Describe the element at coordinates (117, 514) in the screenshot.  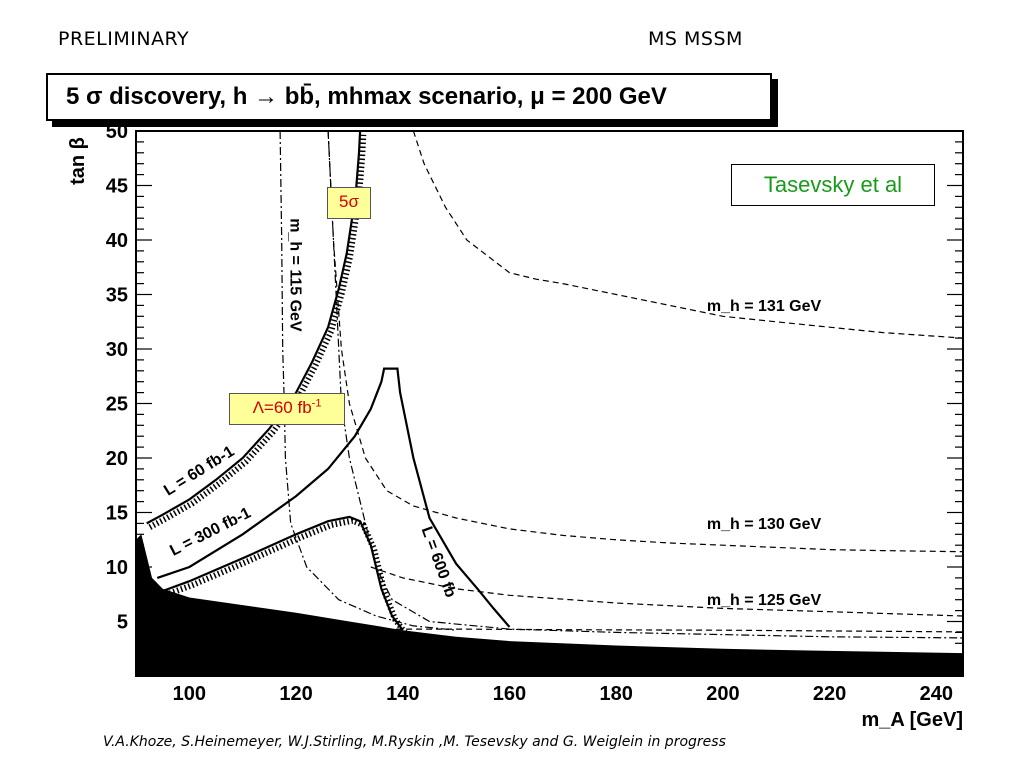
I see `y-tick-label: 15` at that location.